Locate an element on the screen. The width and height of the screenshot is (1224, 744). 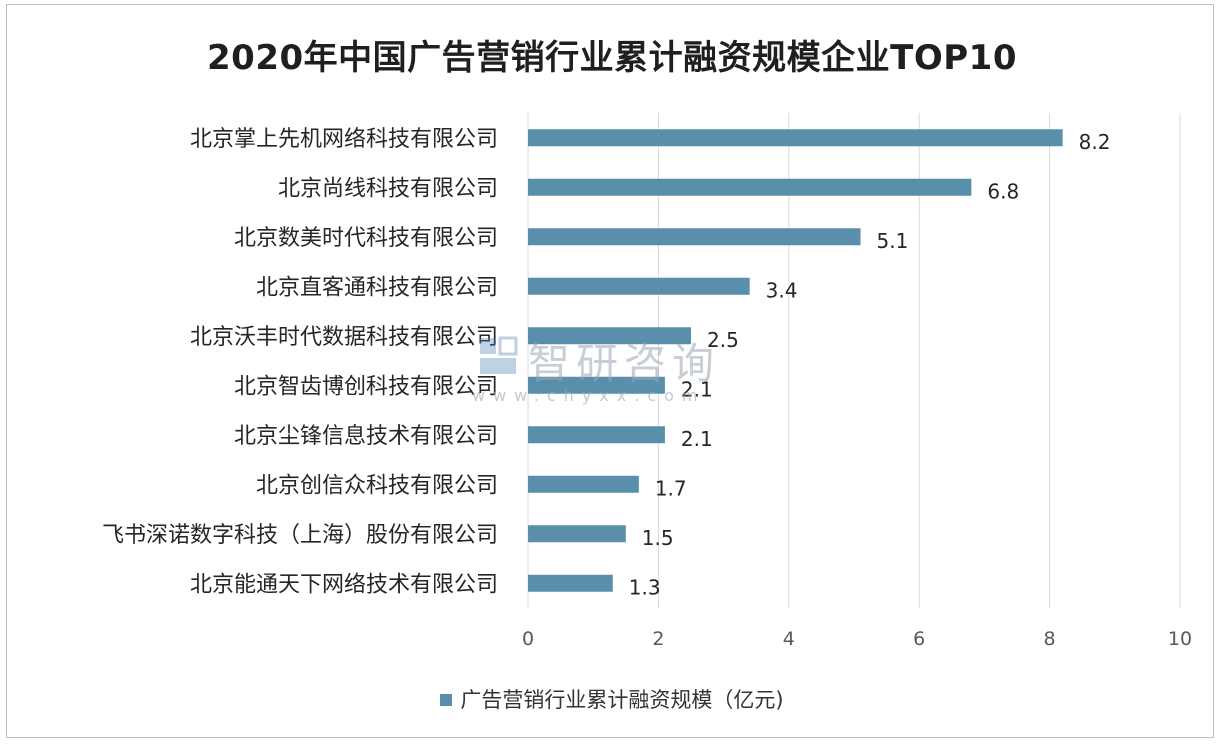
category-label: 北京直客通科技有限公司 is located at coordinates (377, 287).